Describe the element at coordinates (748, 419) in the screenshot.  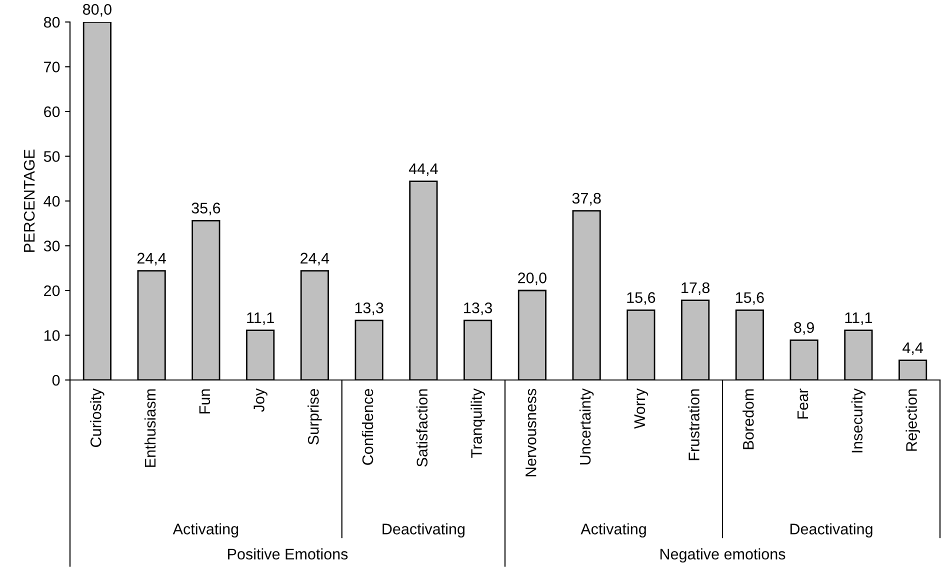
I see `x-tick-label: Boredom` at that location.